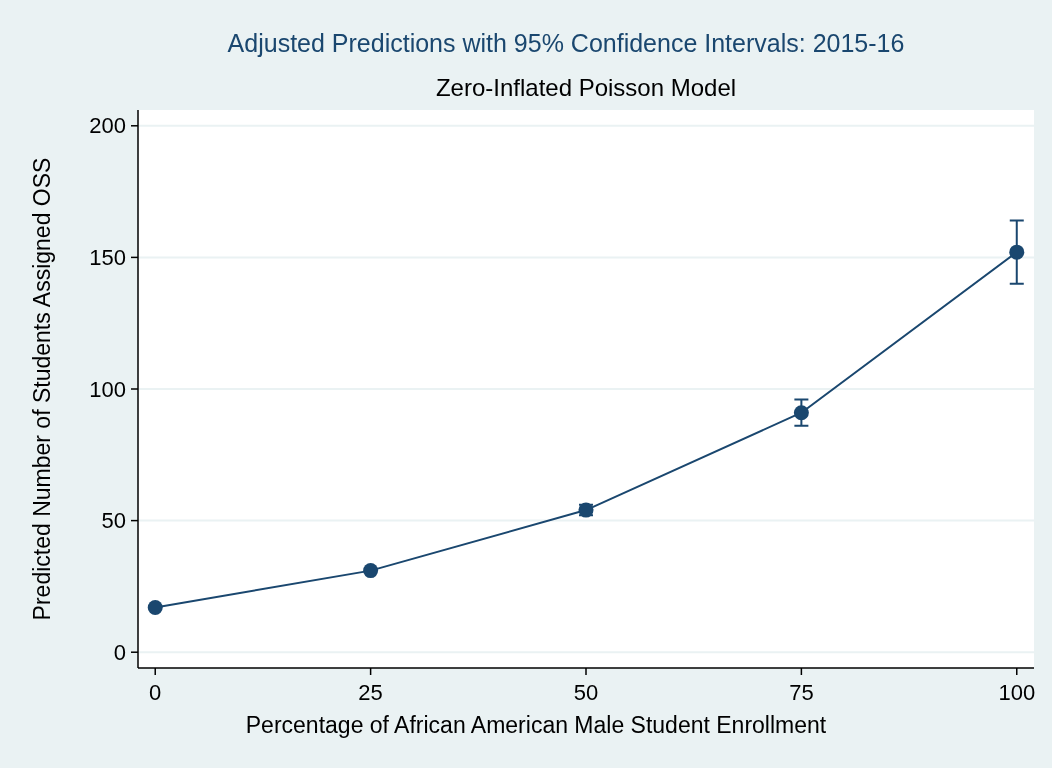  What do you see at coordinates (586, 692) in the screenshot?
I see `x-tick-label: 50` at bounding box center [586, 692].